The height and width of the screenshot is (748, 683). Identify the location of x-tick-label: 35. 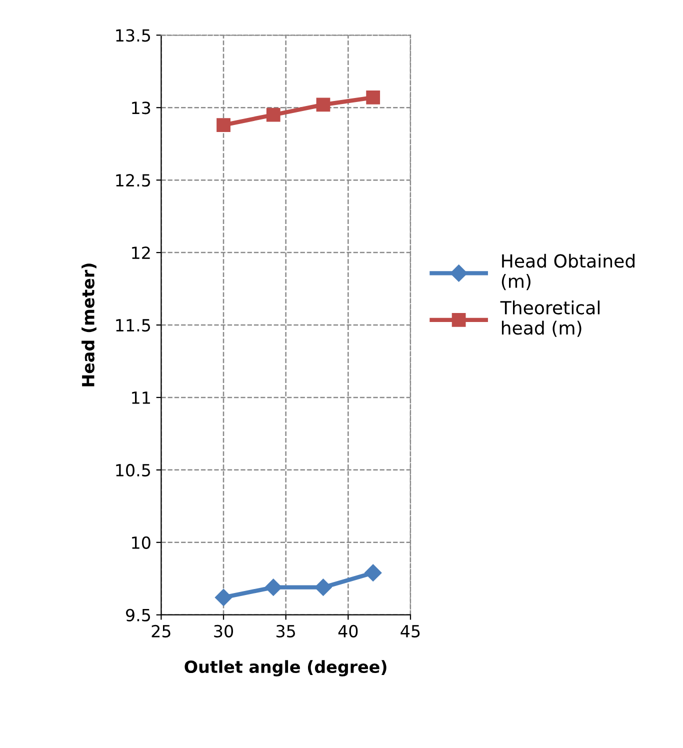
(285, 631).